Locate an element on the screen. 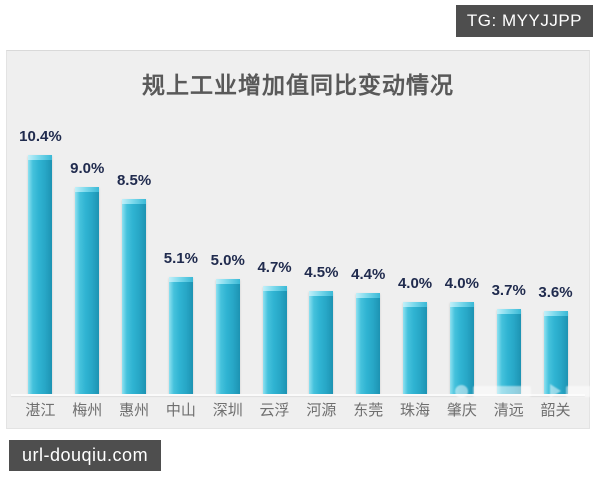 This screenshot has width=600, height=480. bar-value-label: 9.0% is located at coordinates (87, 168).